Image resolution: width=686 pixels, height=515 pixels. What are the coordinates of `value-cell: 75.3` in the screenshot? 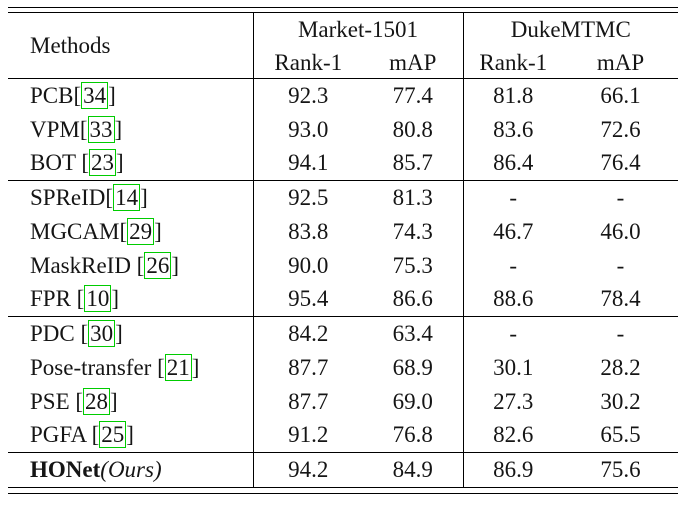 It's located at (412, 265).